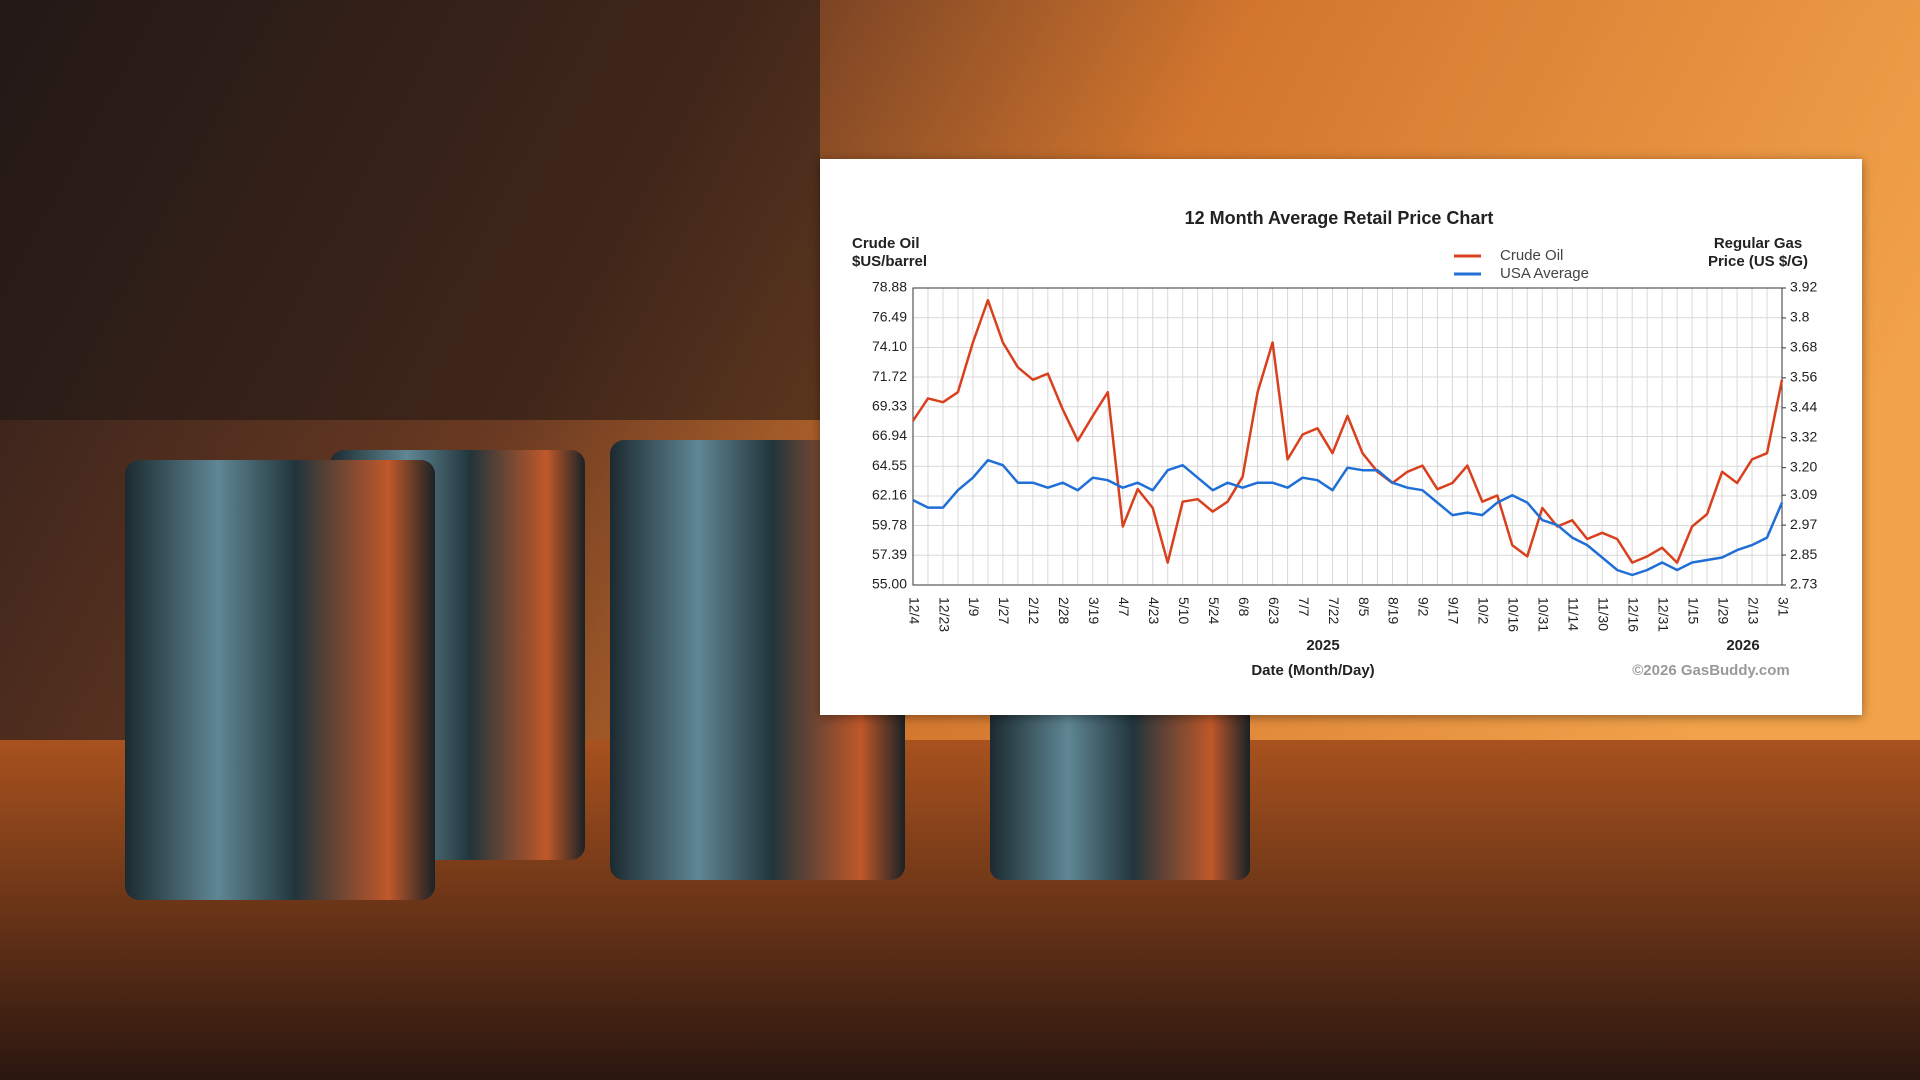 This screenshot has height=1080, width=1920. I want to click on x-tick-label: 8/5, so click(1364, 607).